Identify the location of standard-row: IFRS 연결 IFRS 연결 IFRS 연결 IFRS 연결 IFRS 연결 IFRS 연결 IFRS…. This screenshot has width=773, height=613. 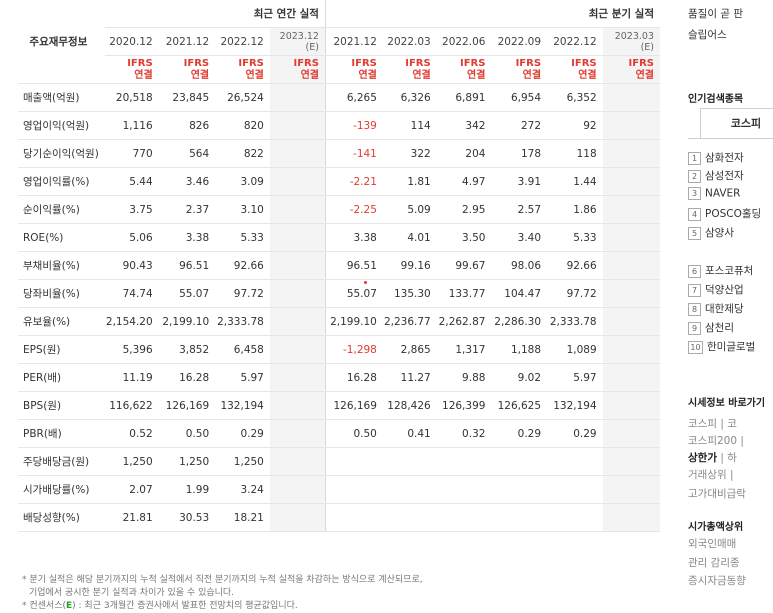
(339, 69).